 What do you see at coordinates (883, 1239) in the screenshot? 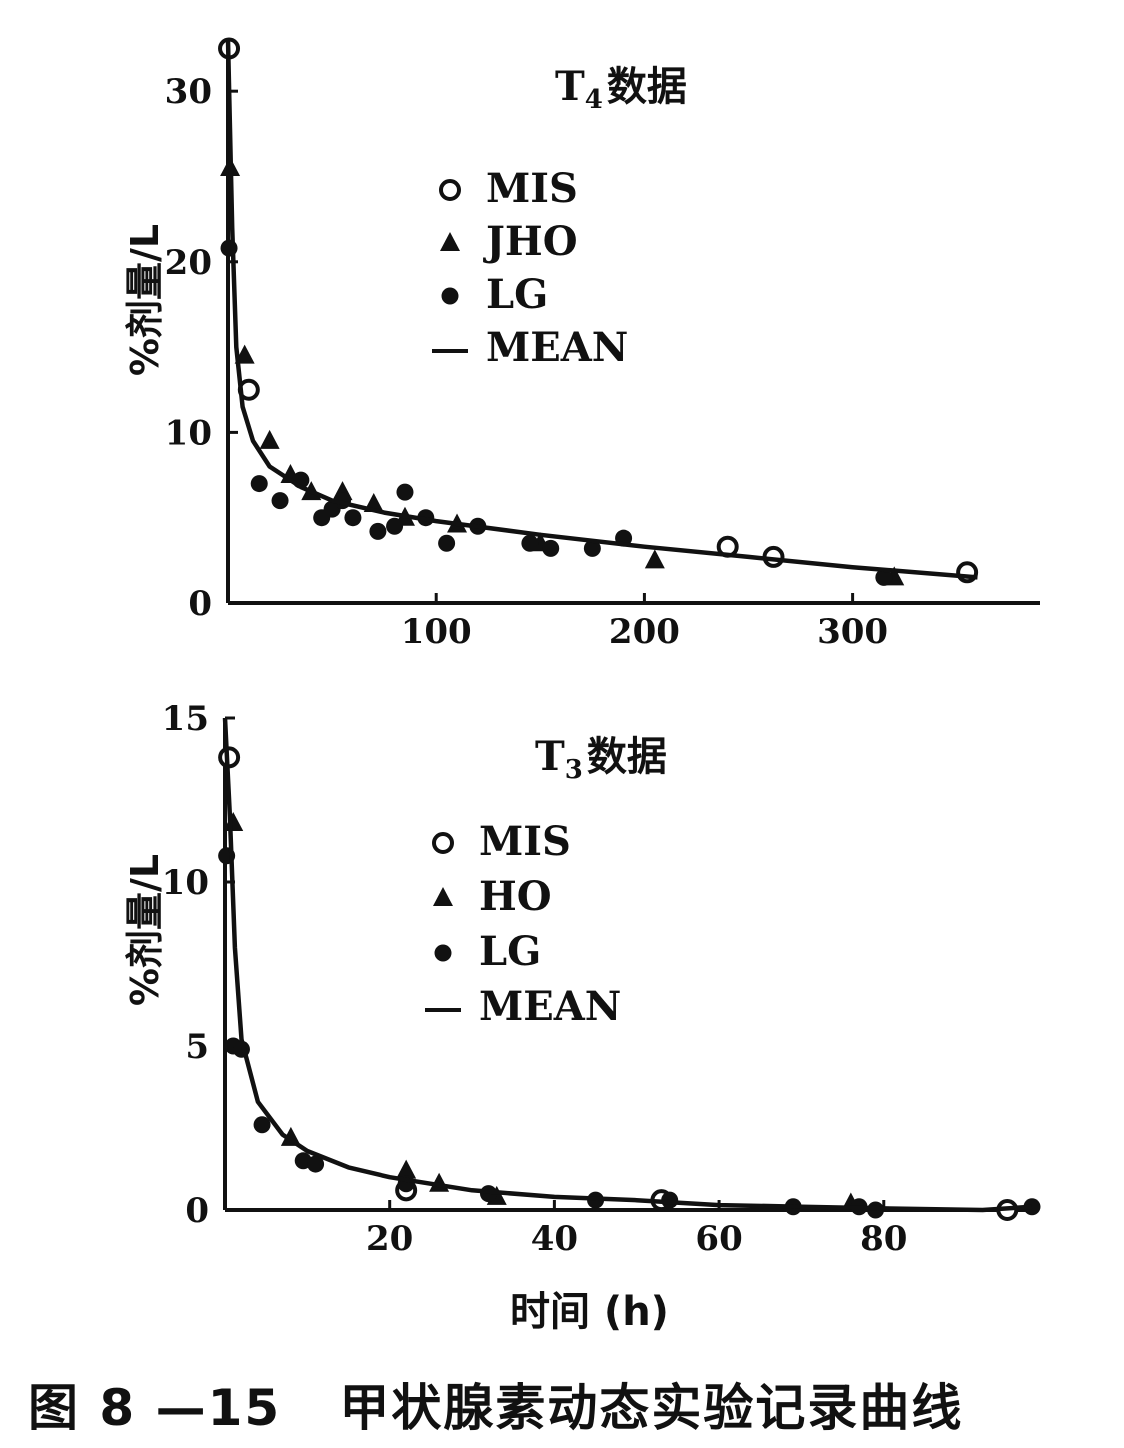
I see `x-tick-label: 80` at bounding box center [883, 1239].